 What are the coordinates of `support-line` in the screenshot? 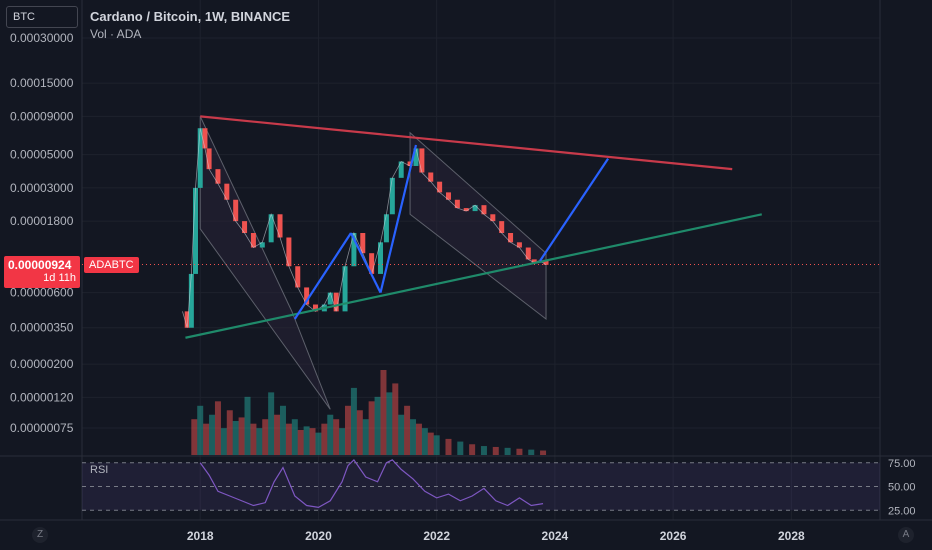 It's located at (474, 276).